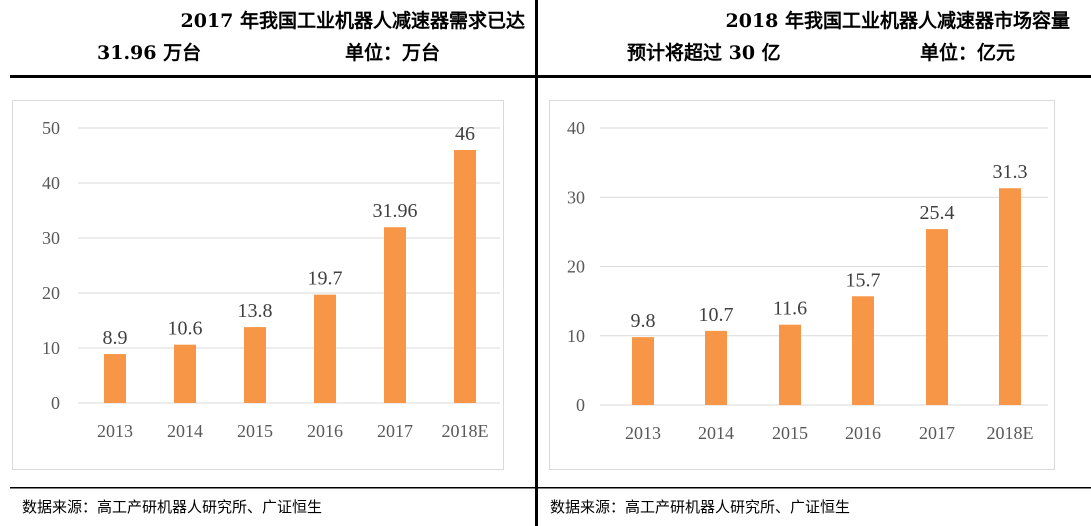  Describe the element at coordinates (716, 315) in the screenshot. I see `data-label: 10.7` at that location.